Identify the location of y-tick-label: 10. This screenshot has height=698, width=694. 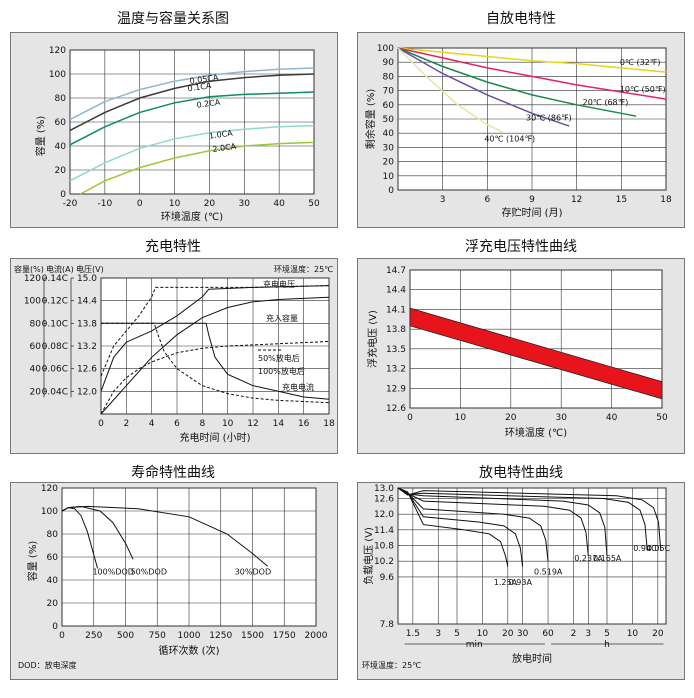
(389, 177).